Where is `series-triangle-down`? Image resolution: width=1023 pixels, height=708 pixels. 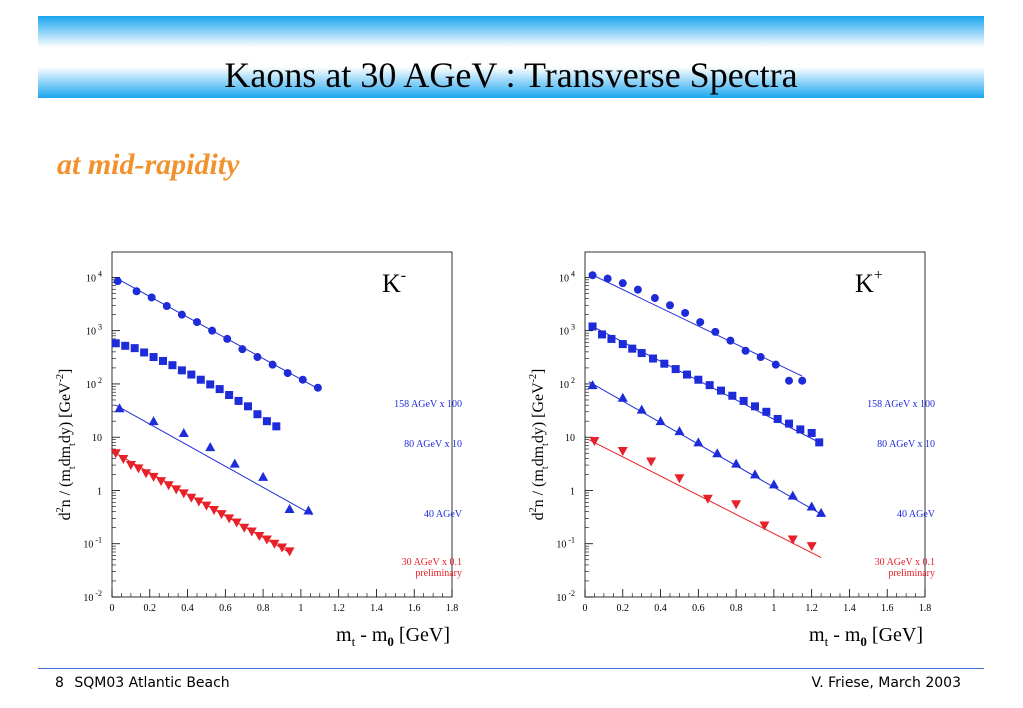
series-triangle-down is located at coordinates (705, 497).